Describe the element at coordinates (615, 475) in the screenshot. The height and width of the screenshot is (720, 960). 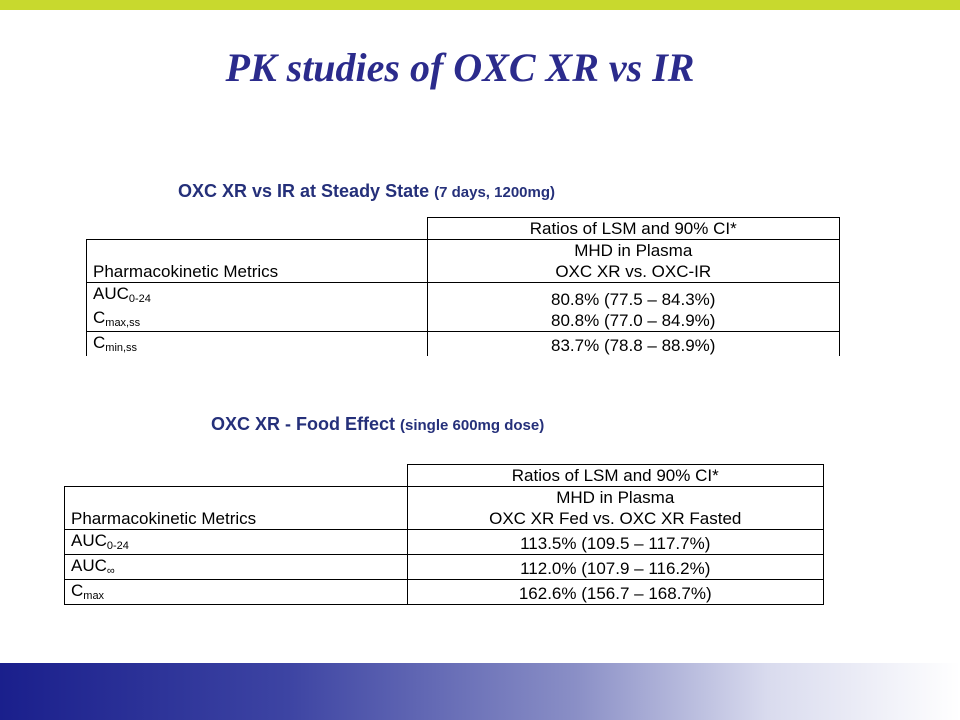
I see `table2-header-ratios: Ratios of LSM and 90% CI*` at that location.